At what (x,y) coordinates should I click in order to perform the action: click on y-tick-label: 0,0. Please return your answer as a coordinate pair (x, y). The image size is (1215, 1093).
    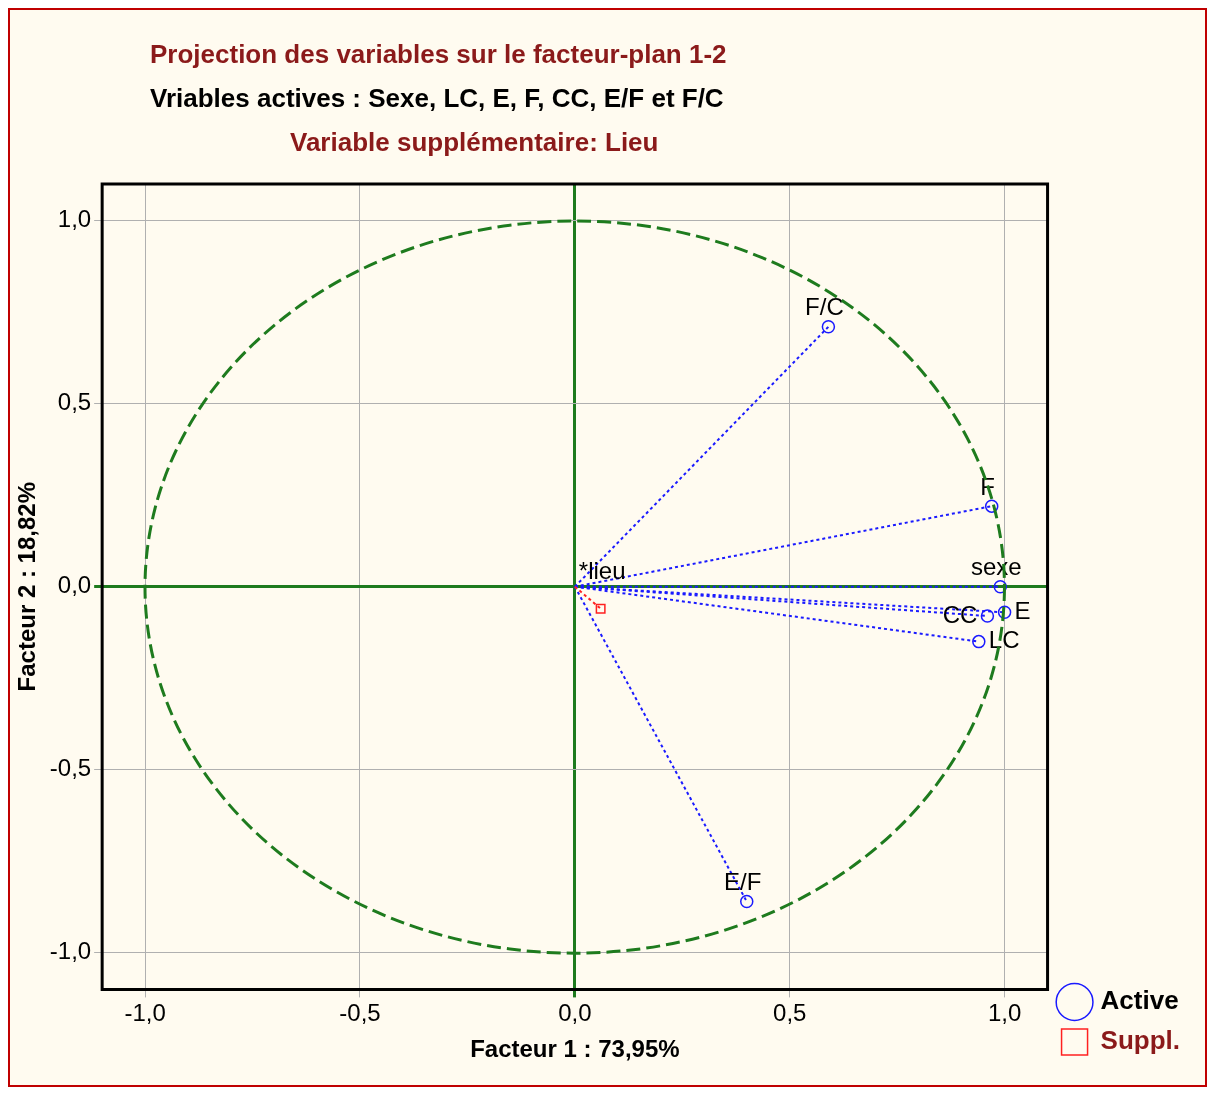
    Looking at the image, I should click on (74, 585).